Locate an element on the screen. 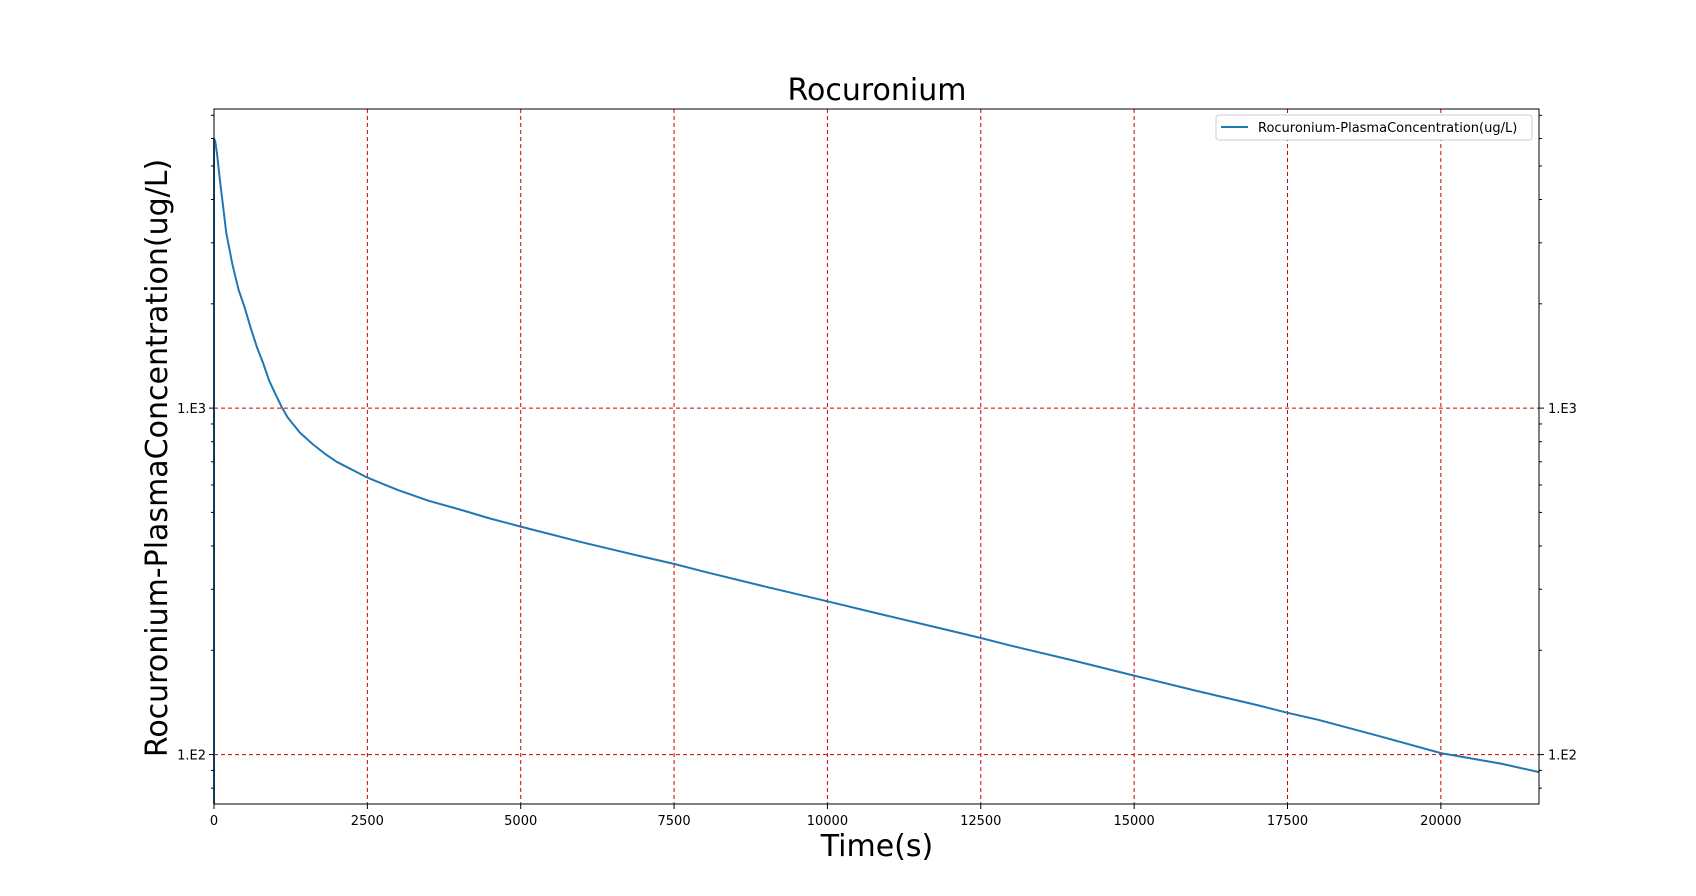 The width and height of the screenshot is (1696, 896). legend-box is located at coordinates (1374, 127).